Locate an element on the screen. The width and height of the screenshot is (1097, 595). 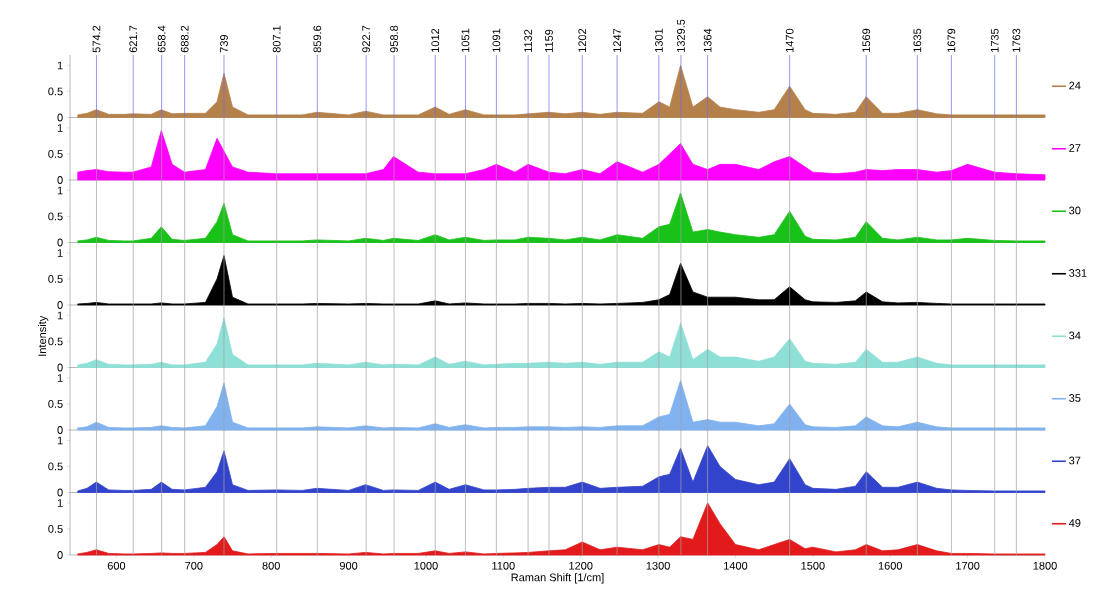
x-tick-label: 1500 is located at coordinates (813, 565).